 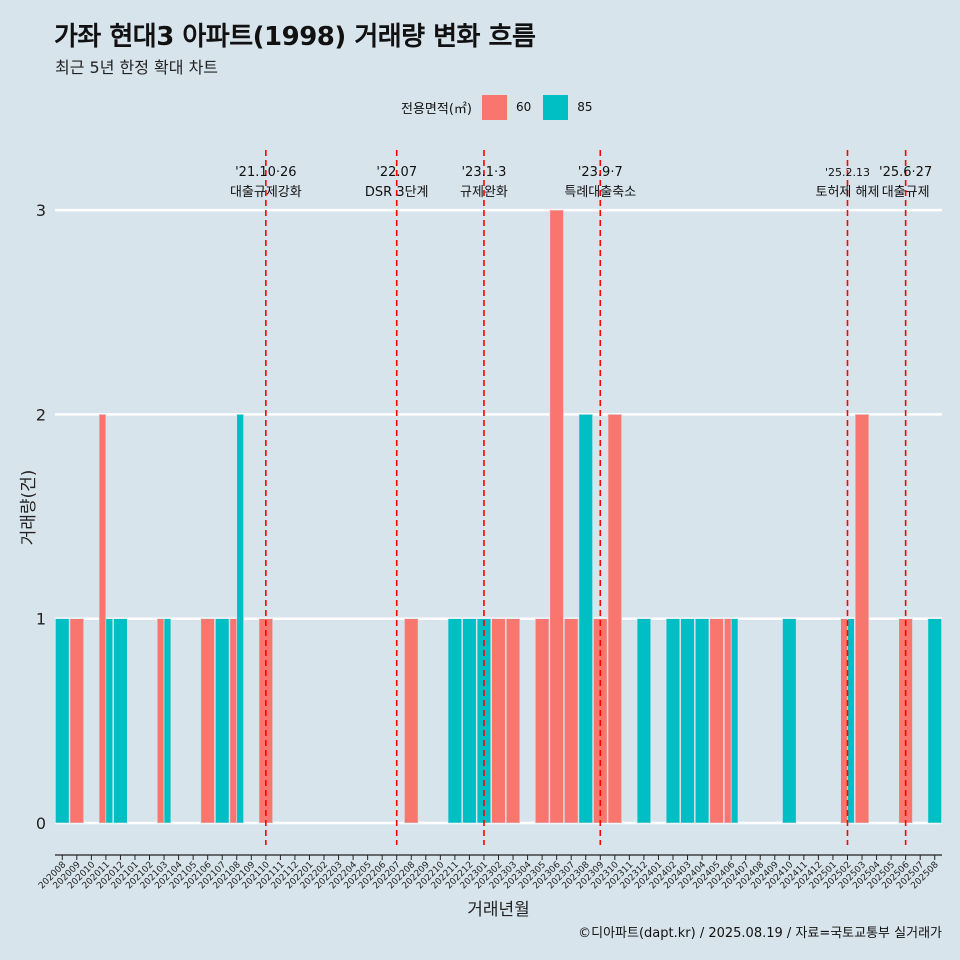 I want to click on annotation-date-202207: '22.07, so click(x=396, y=172).